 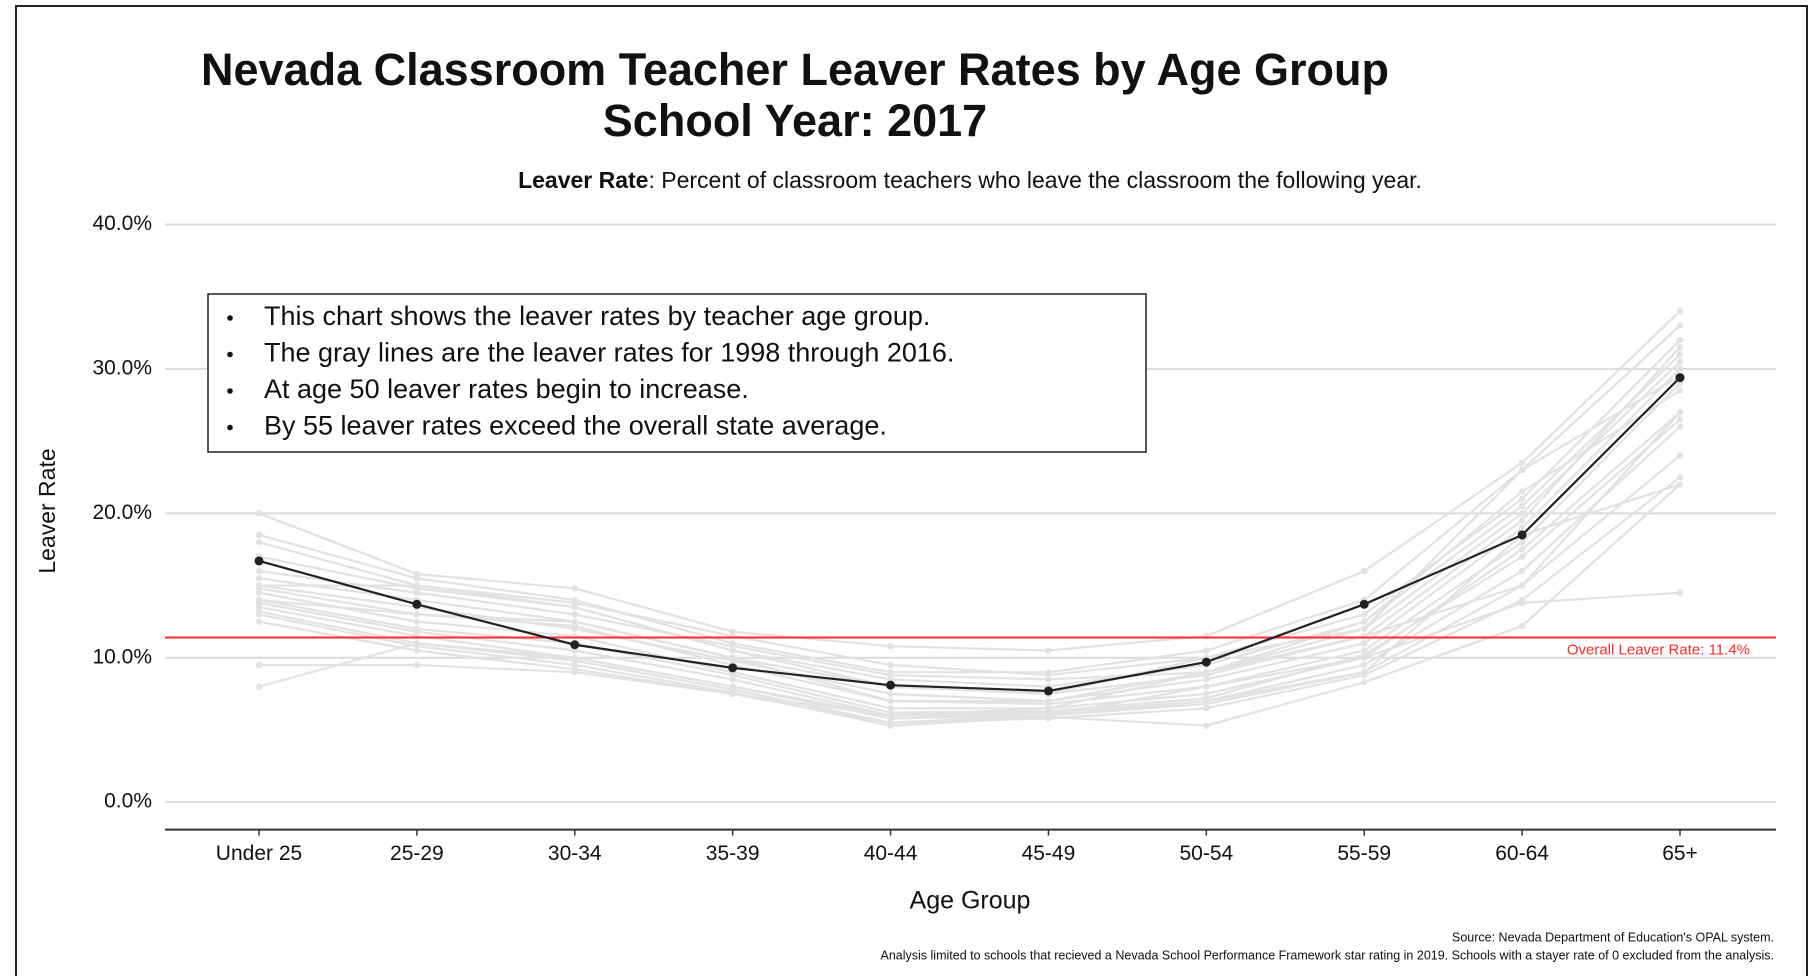 I want to click on reference-label: Overall Leaver Rate: 11.4%, so click(x=1658, y=649).